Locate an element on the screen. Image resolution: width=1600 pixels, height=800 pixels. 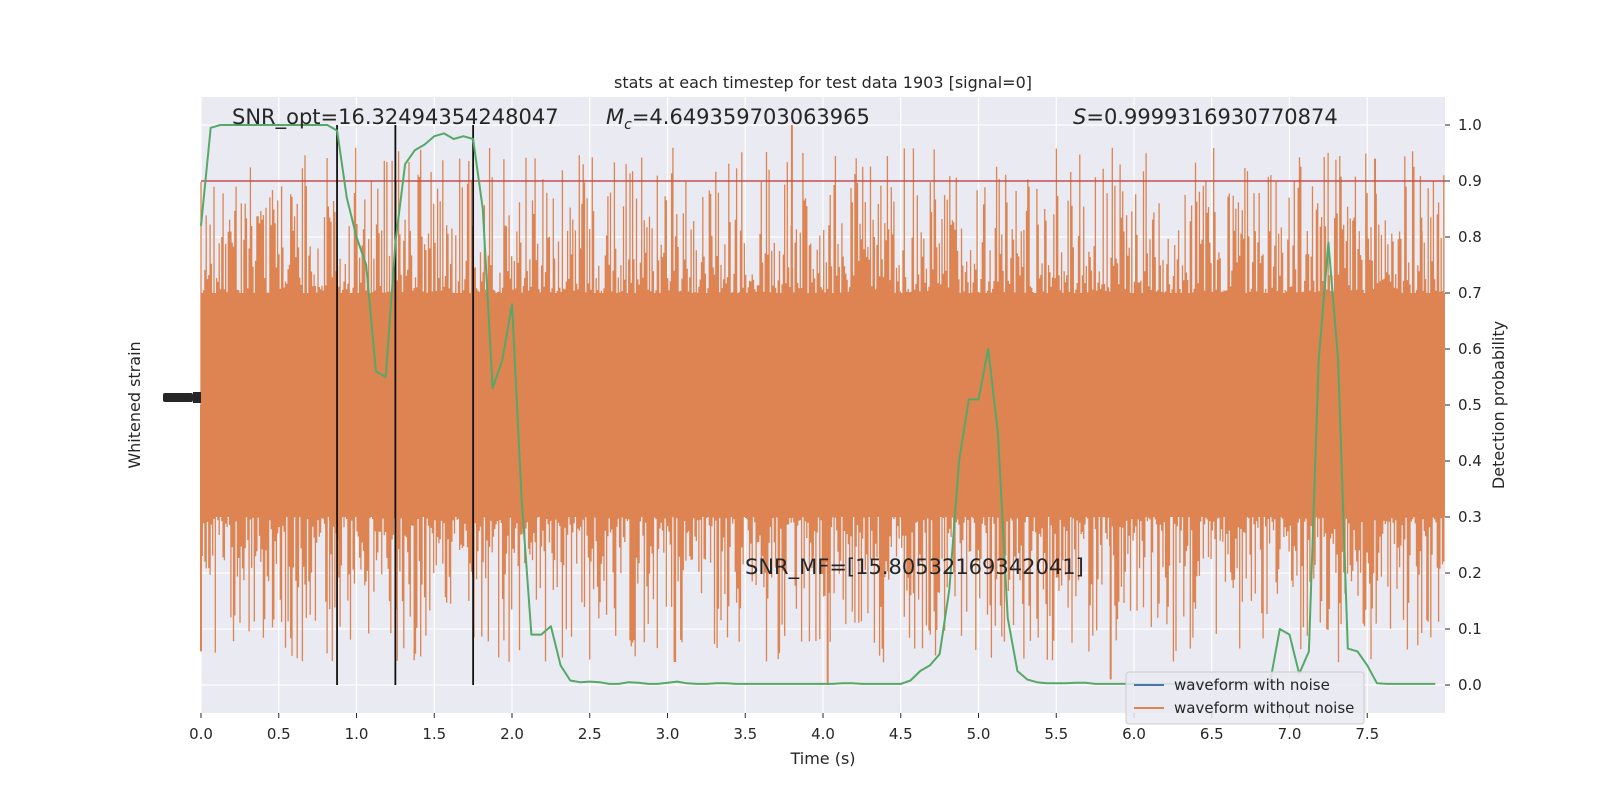
mc-subscript: c is located at coordinates (628, 125).